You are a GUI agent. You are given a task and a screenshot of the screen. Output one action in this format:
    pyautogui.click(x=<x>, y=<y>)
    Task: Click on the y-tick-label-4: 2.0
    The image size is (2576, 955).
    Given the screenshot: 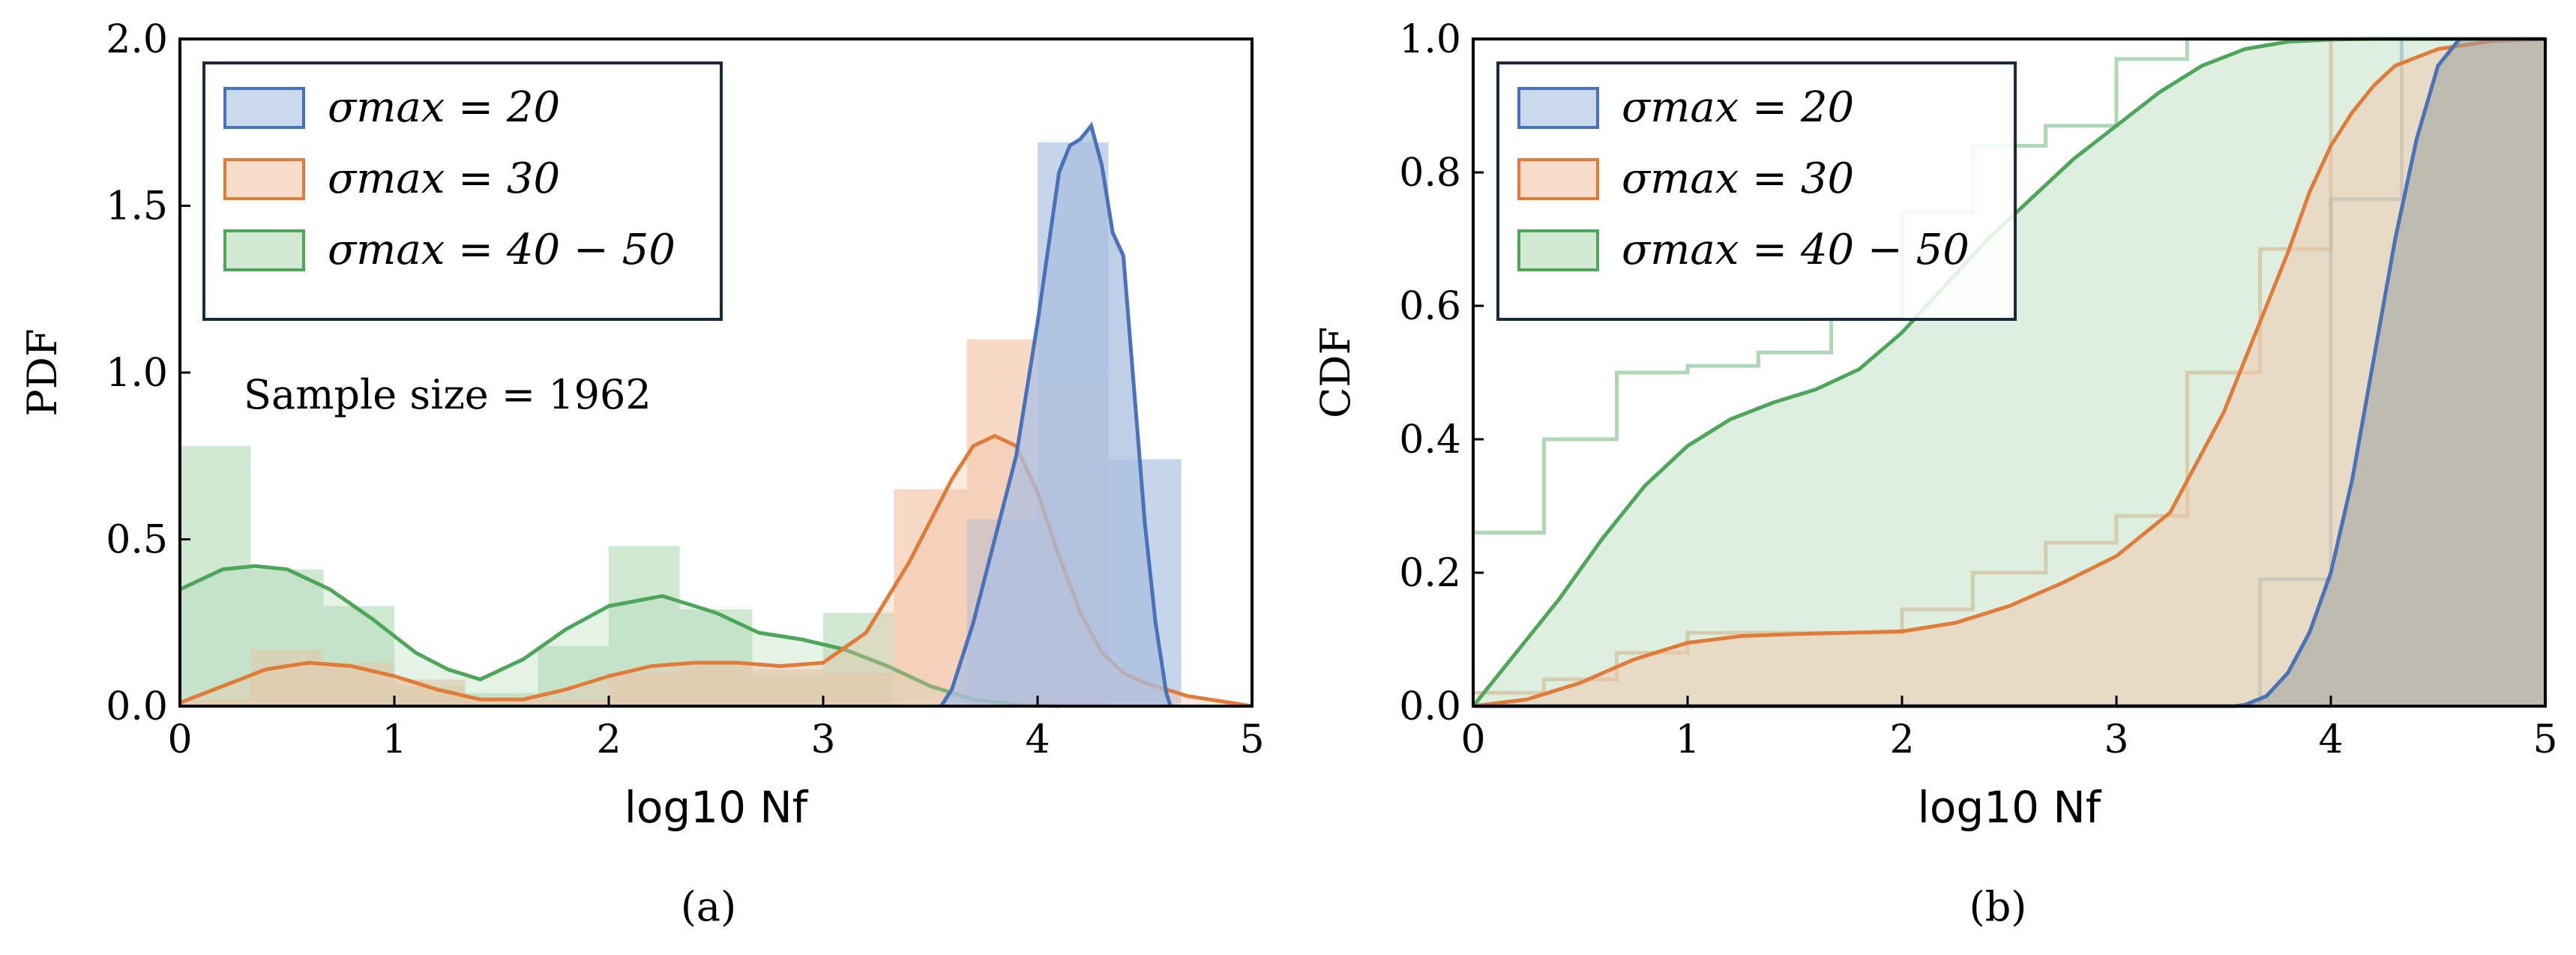 What is the action you would take?
    pyautogui.click(x=137, y=39)
    